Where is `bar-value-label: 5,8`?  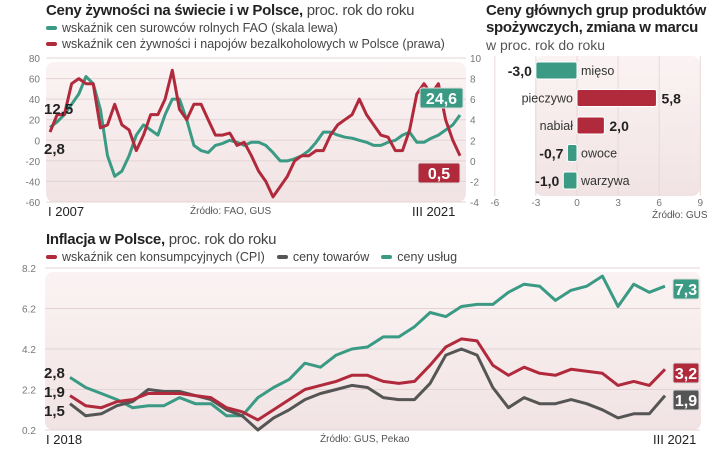
bar-value-label: 5,8 is located at coordinates (671, 99).